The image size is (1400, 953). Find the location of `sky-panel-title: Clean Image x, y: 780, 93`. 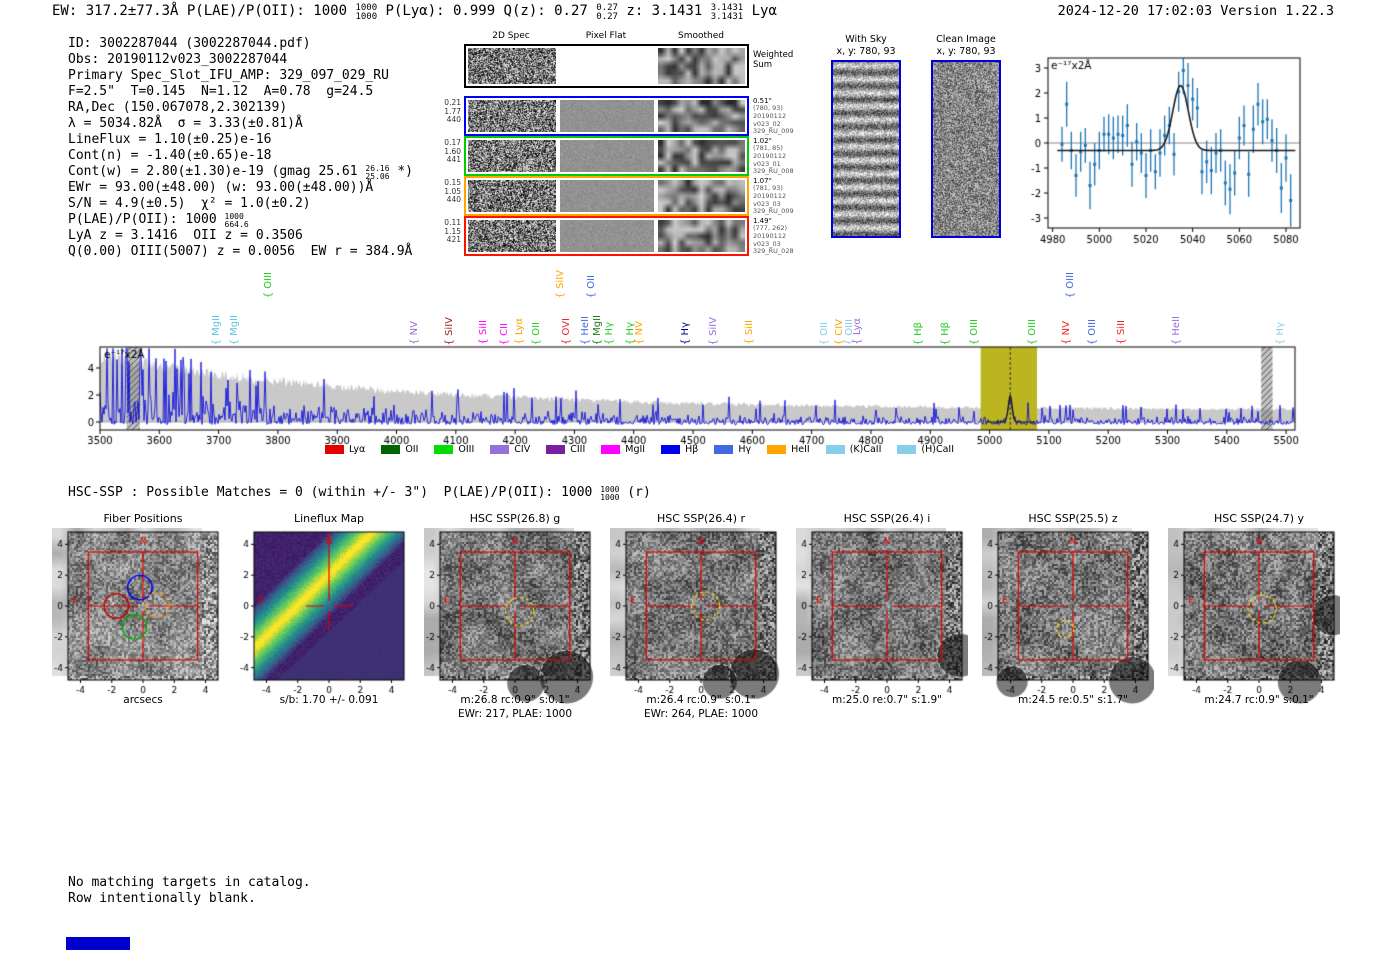

sky-panel-title: Clean Image x, y: 780, 93 is located at coordinates (966, 46).